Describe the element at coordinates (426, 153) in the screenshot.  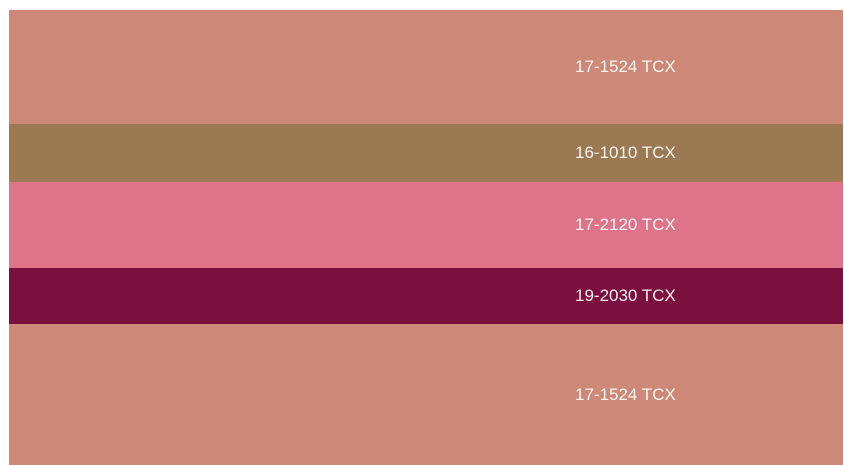
I see `color-swatch: 16-1010 TCX` at that location.